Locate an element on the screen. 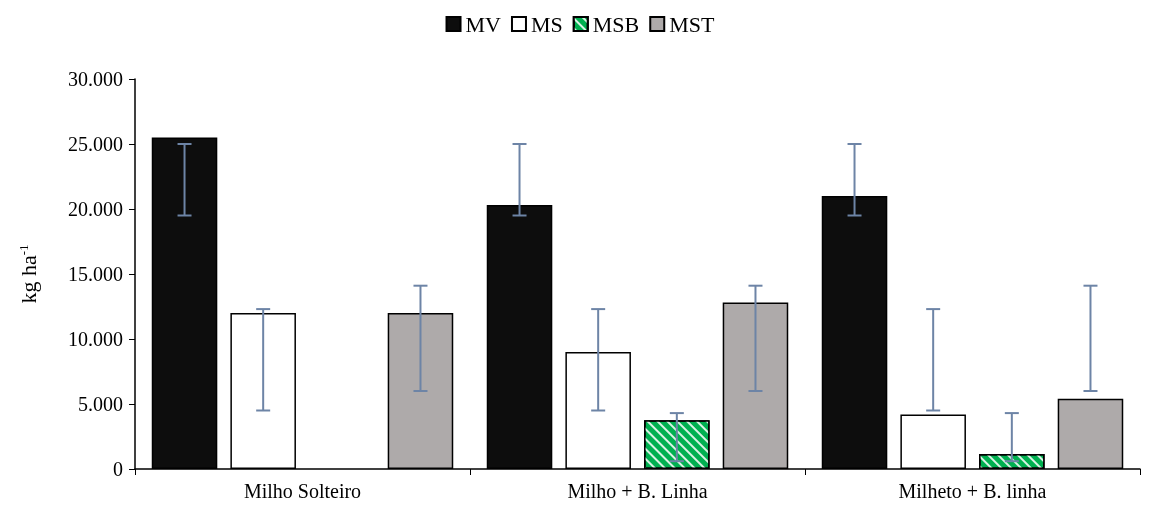 The width and height of the screenshot is (1160, 511). legend-label: MS is located at coordinates (546, 24).